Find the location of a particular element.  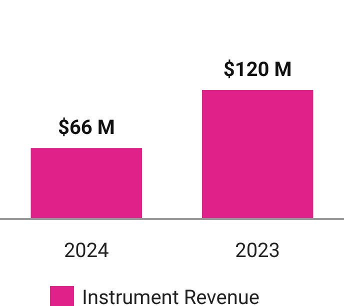

data-label: $120 M is located at coordinates (257, 69).